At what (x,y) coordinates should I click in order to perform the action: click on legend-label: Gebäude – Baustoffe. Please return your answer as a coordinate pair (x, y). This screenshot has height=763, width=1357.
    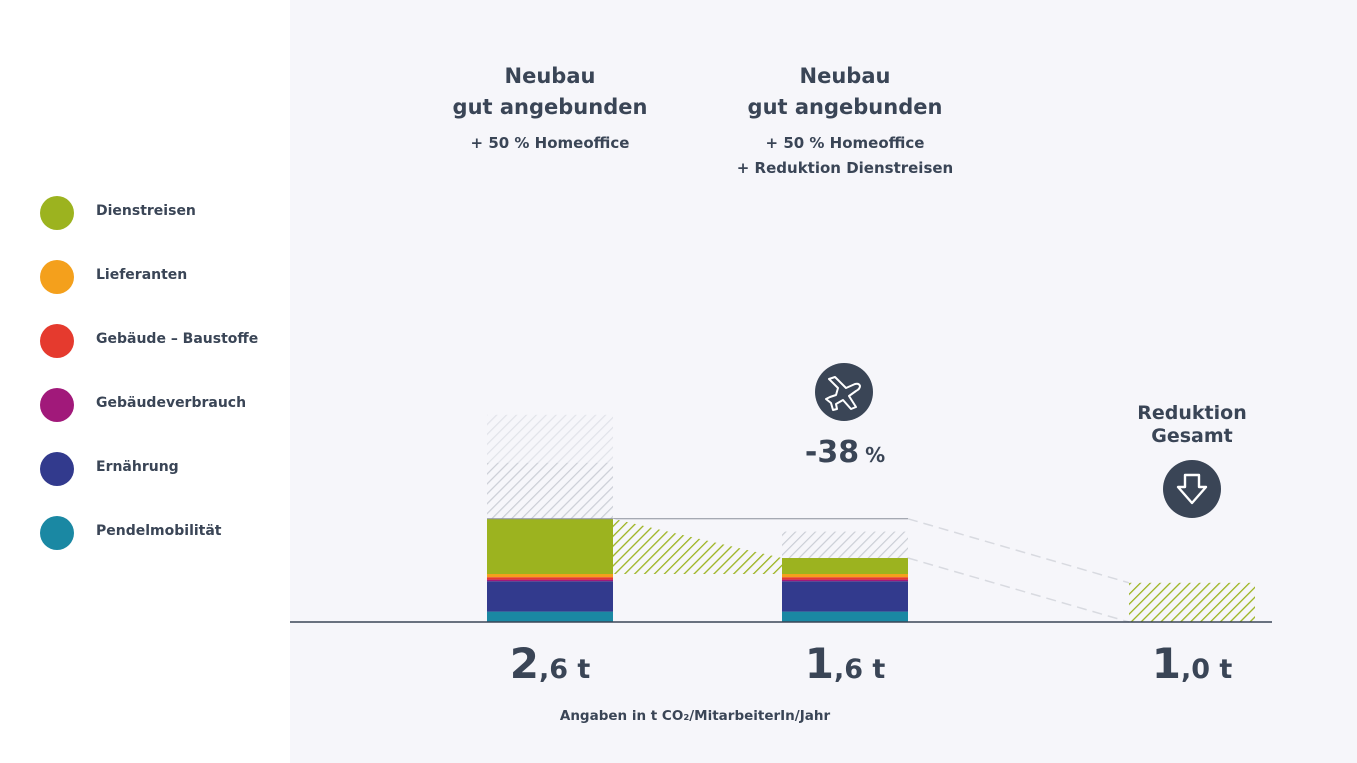
    Looking at the image, I should click on (177, 339).